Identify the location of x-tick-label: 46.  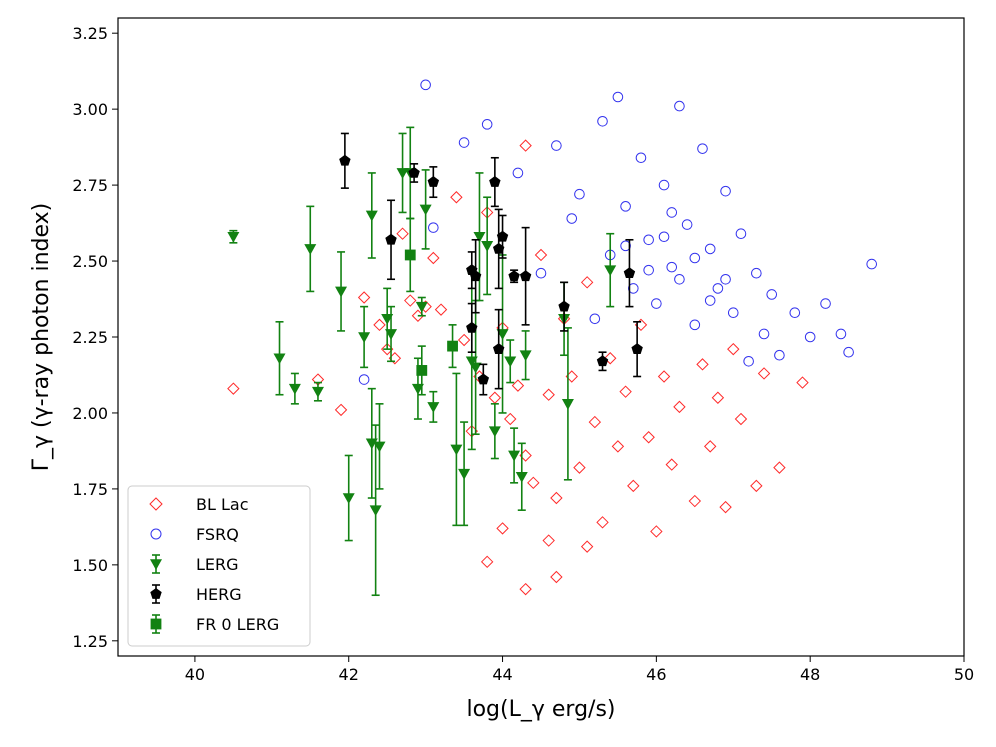
(656, 674).